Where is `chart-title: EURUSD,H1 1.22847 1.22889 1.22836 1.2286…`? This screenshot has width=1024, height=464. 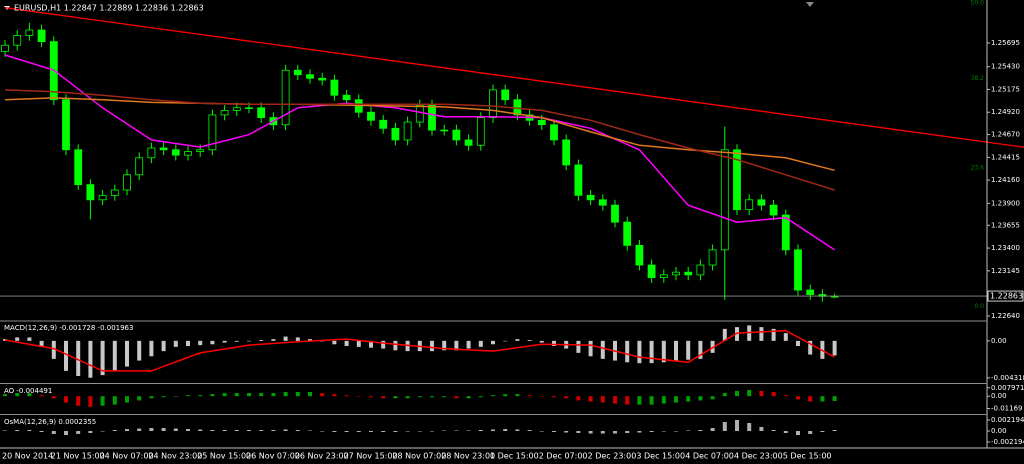 chart-title: EURUSD,H1 1.22847 1.22889 1.22836 1.2286… is located at coordinates (109, 8).